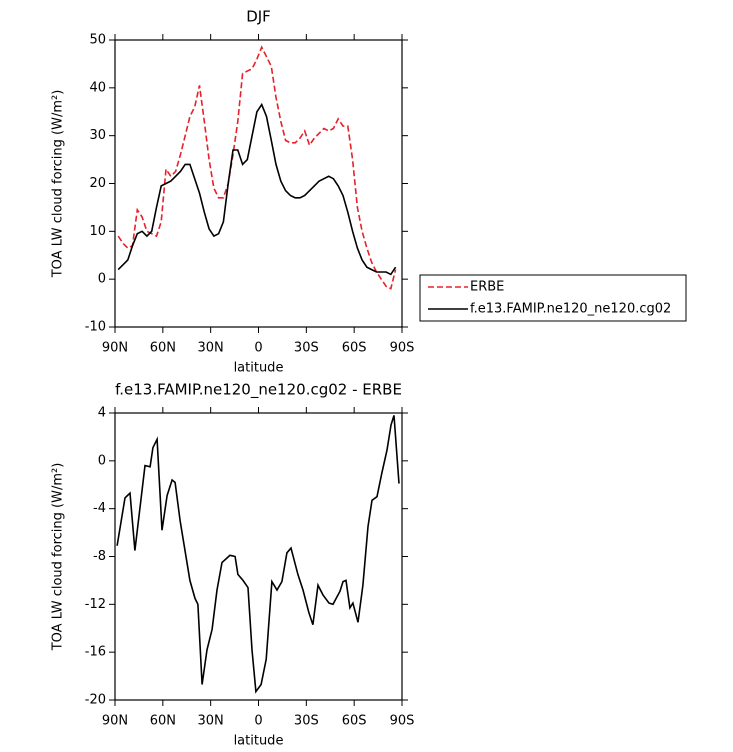  I want to click on legend-label: ERBE, so click(487, 287).